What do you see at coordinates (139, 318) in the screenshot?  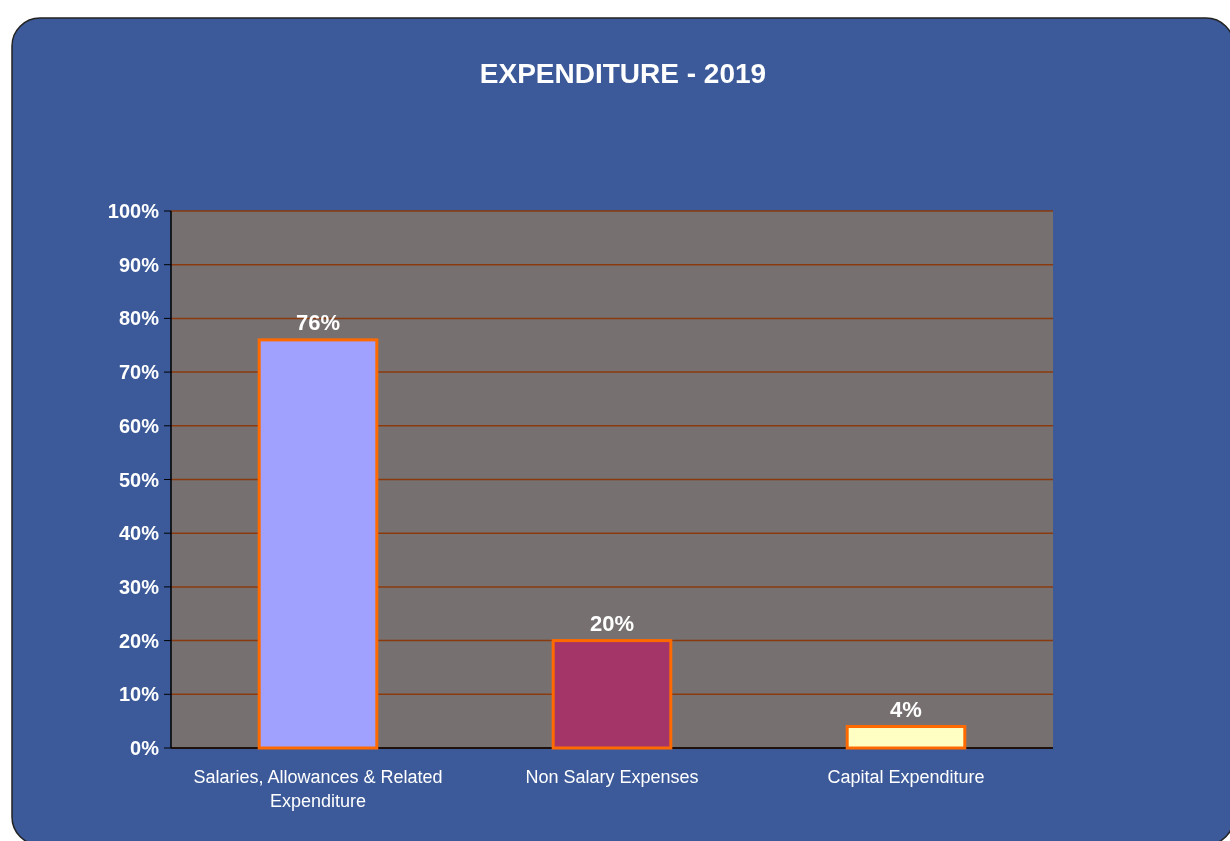 I see `y-tick-label: 80%` at bounding box center [139, 318].